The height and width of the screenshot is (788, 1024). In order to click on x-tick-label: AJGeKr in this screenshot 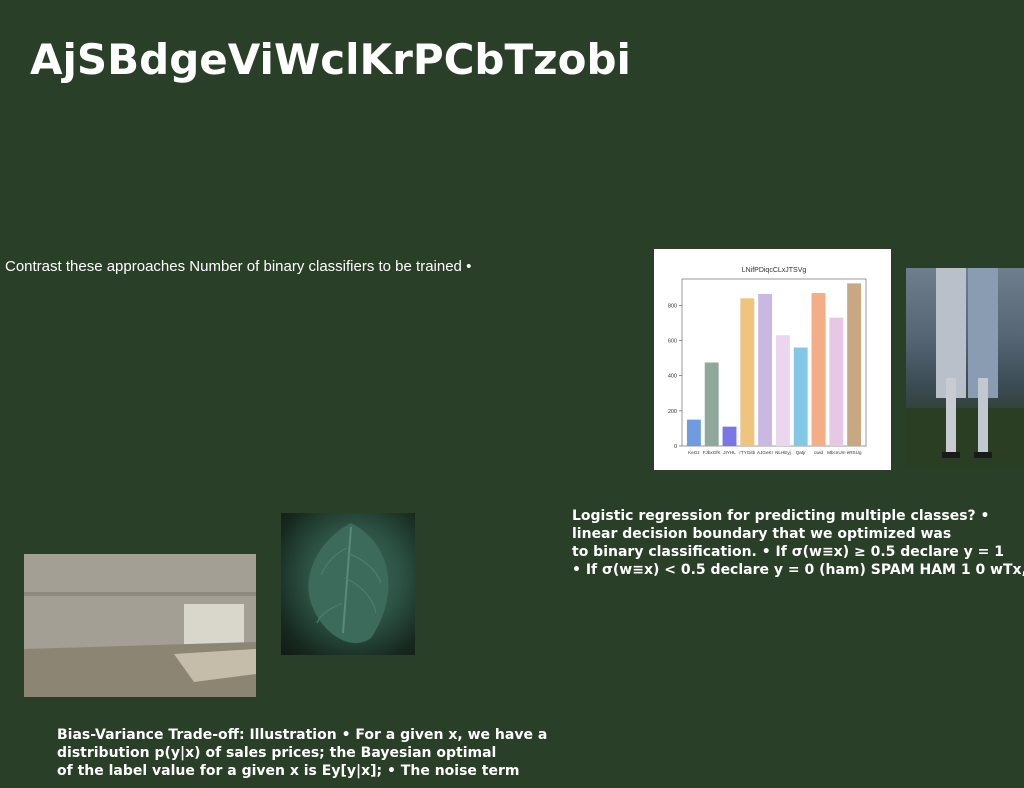, I will do `click(765, 452)`.